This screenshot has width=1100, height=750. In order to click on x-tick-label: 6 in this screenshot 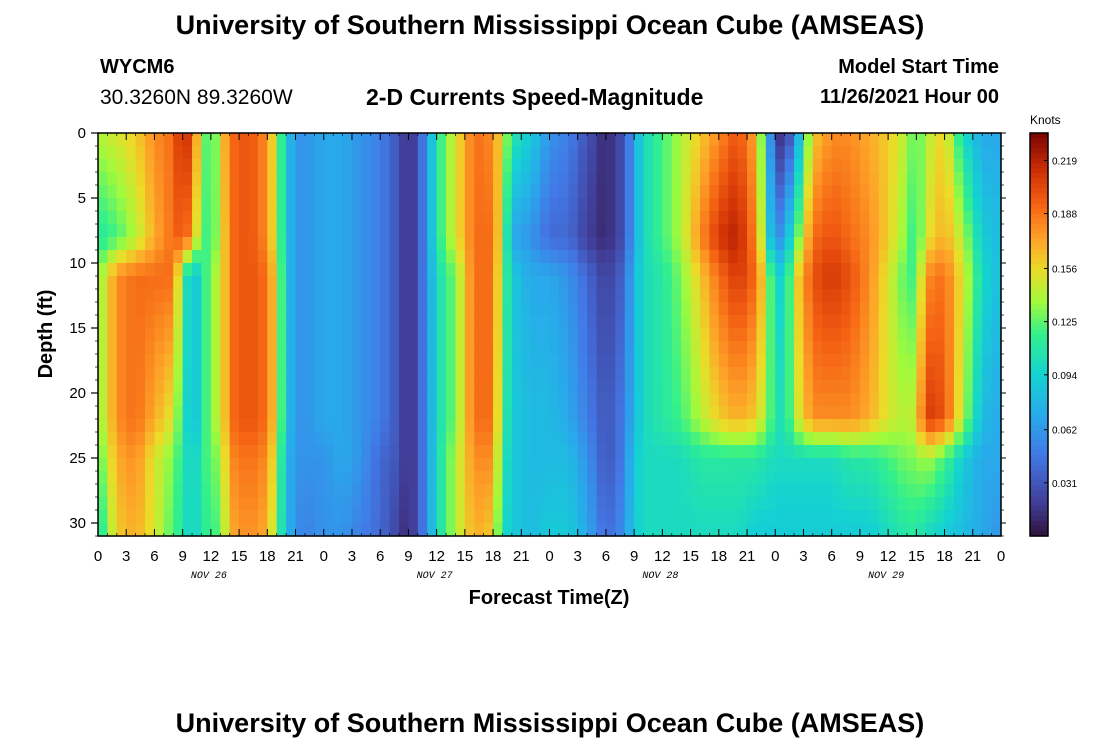, I will do `click(832, 556)`.